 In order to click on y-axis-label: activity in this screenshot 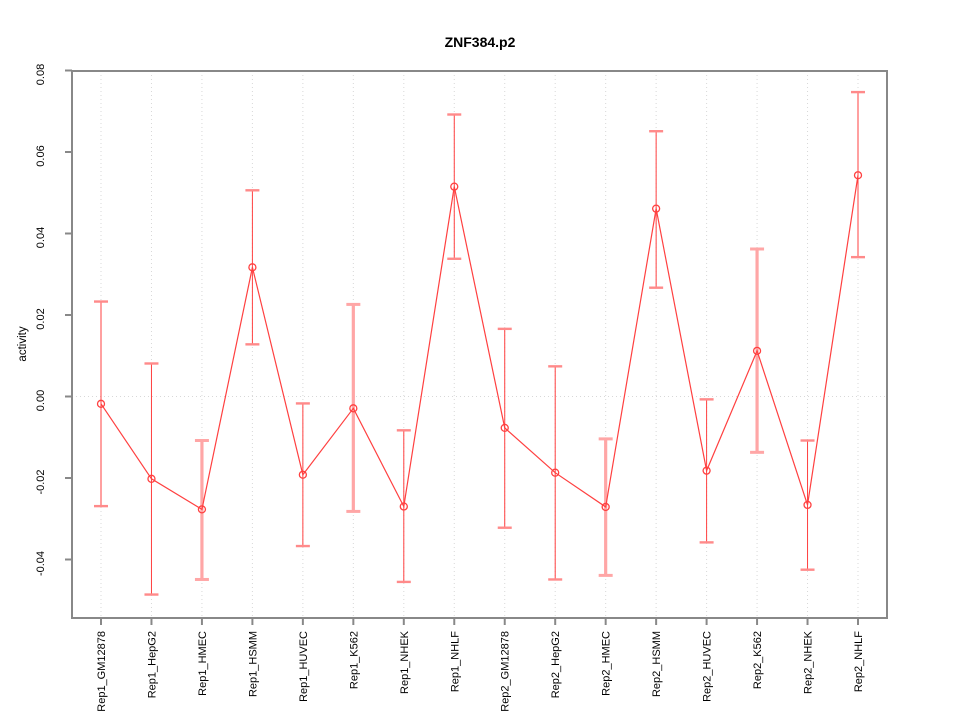, I will do `click(23, 343)`.